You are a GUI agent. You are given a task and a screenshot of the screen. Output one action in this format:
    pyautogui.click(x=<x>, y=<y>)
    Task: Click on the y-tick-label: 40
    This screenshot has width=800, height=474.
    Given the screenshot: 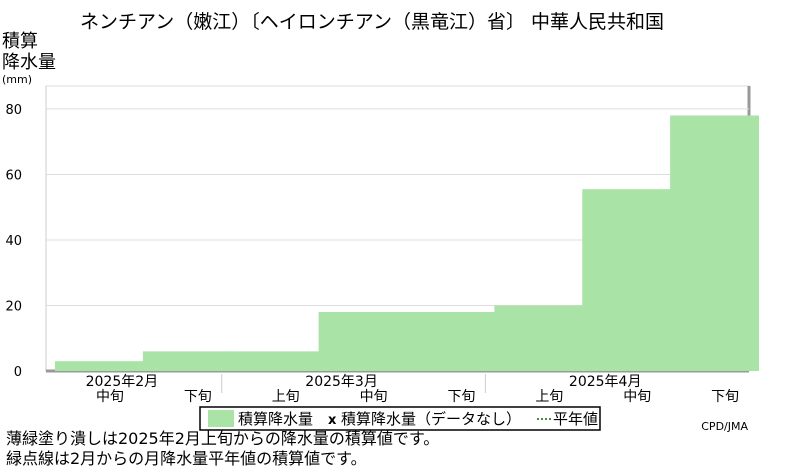 What is the action you would take?
    pyautogui.click(x=13, y=241)
    